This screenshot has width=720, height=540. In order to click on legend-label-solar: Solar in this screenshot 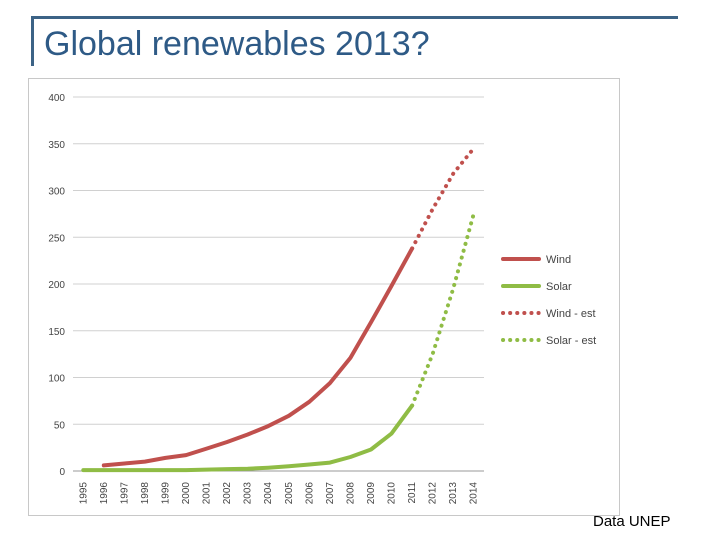, I will do `click(559, 287)`.